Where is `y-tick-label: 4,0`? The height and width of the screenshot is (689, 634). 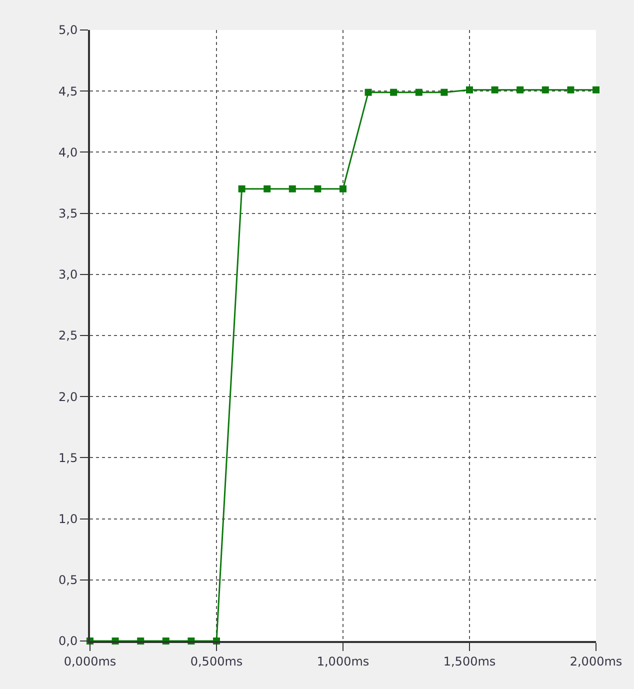 y-tick-label: 4,0 is located at coordinates (68, 152).